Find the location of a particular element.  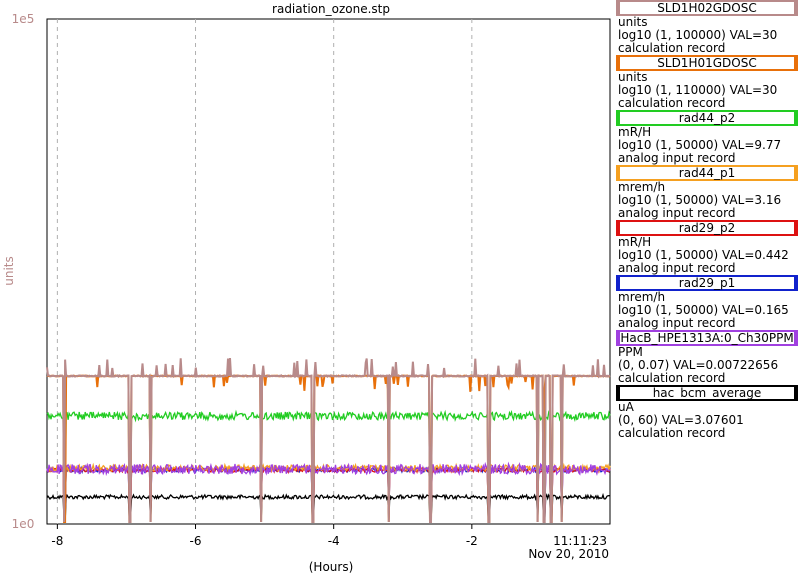

x-end-time: 11:11:23 is located at coordinates (580, 541).